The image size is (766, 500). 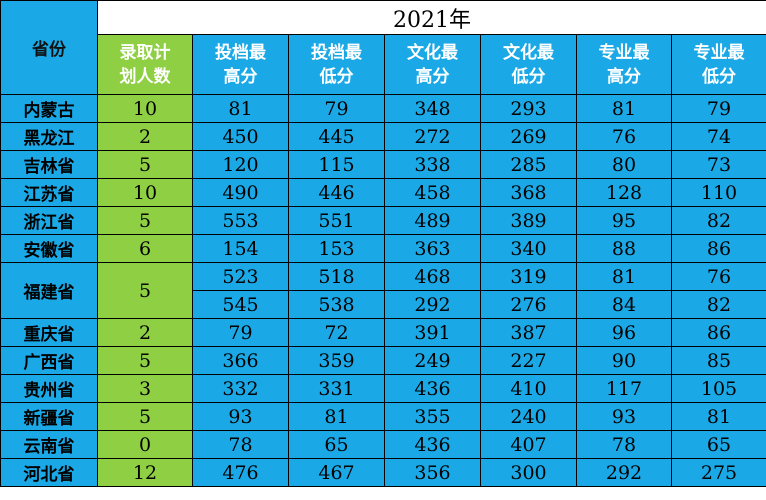 What do you see at coordinates (432, 472) in the screenshot?
I see `score-cell: 356` at bounding box center [432, 472].